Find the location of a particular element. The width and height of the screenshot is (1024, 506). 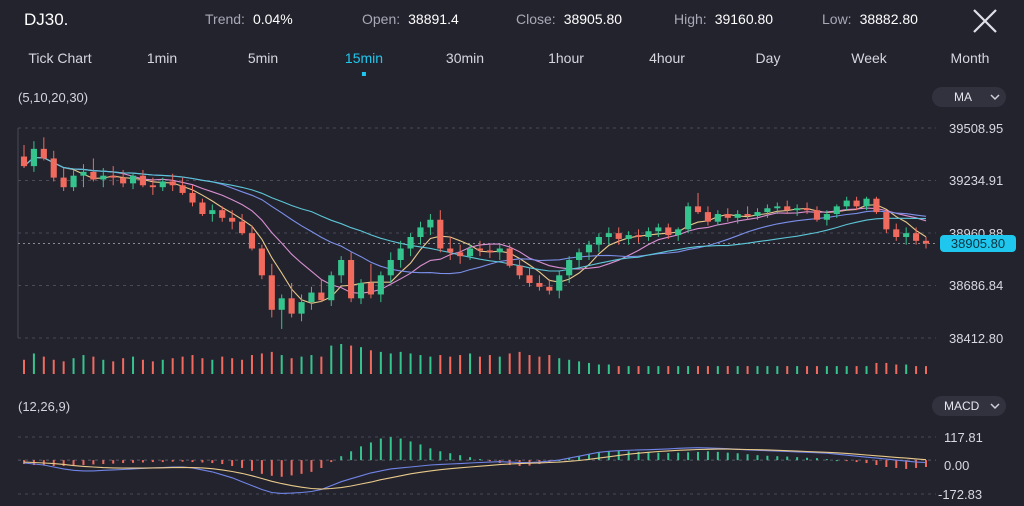

tab-1min: 1min is located at coordinates (162, 58).